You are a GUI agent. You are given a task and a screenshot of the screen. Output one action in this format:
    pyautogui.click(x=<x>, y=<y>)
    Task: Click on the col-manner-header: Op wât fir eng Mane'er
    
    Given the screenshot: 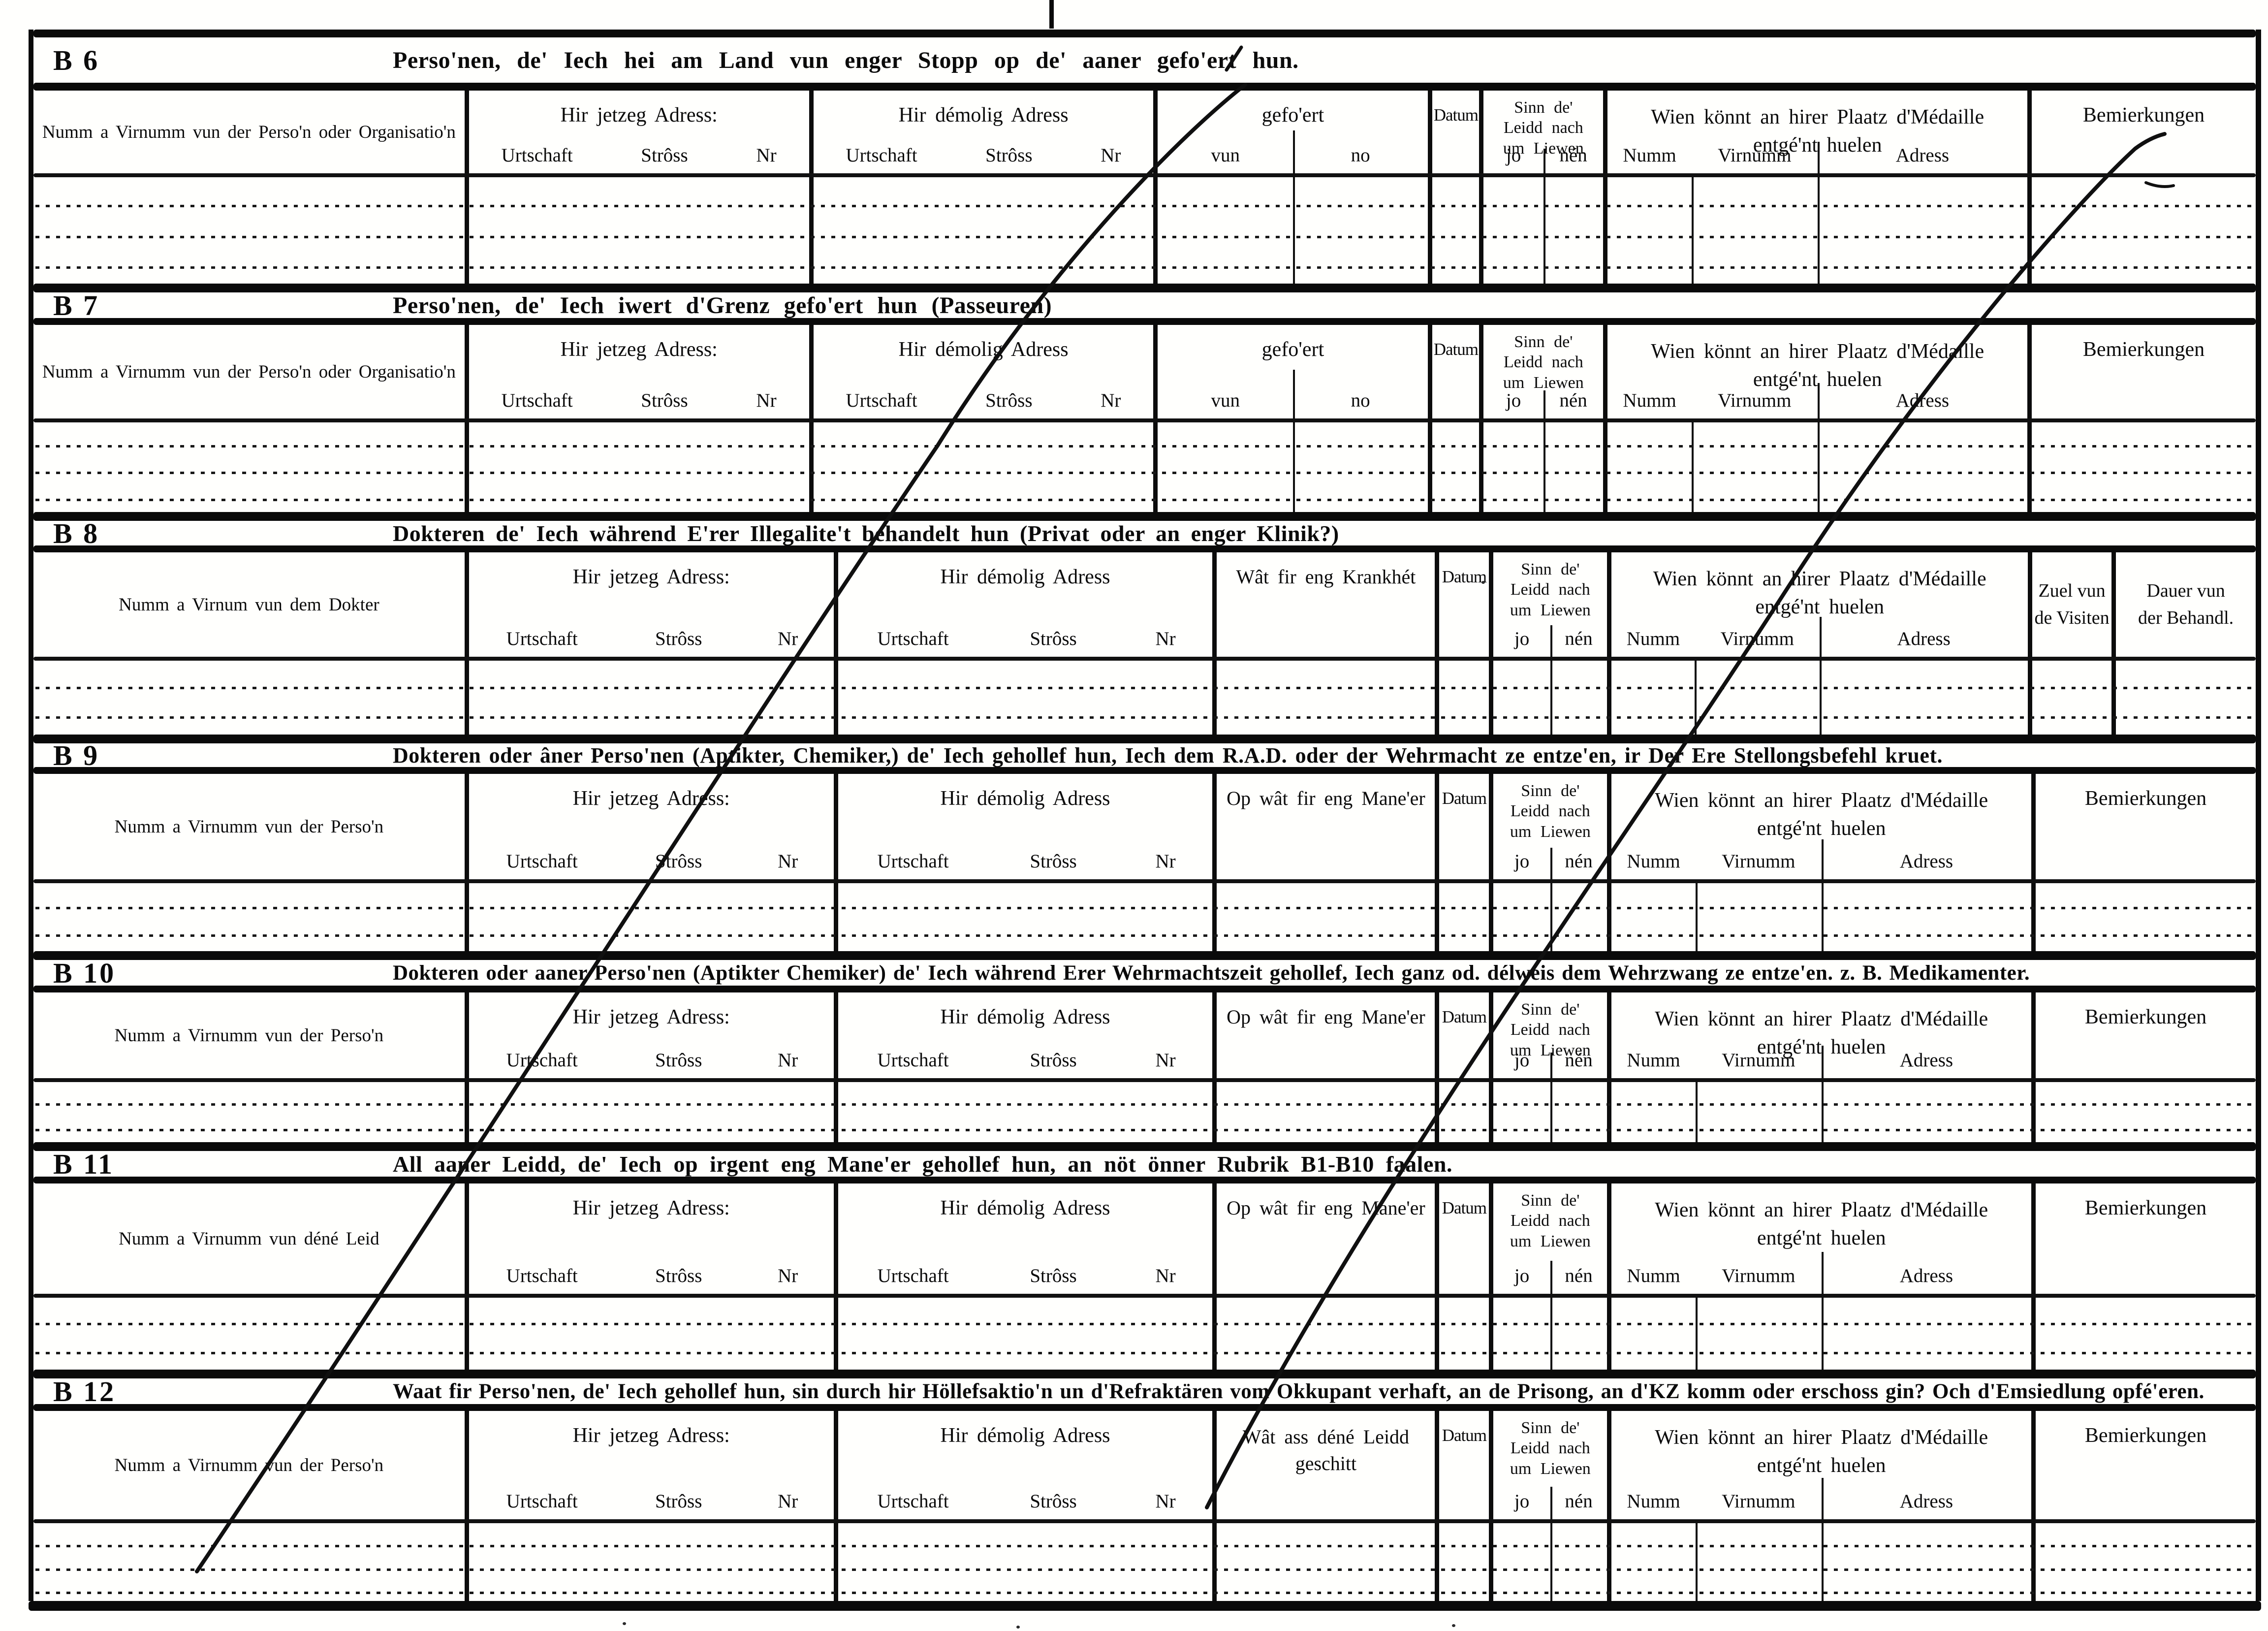 What is the action you would take?
    pyautogui.click(x=1328, y=1035)
    